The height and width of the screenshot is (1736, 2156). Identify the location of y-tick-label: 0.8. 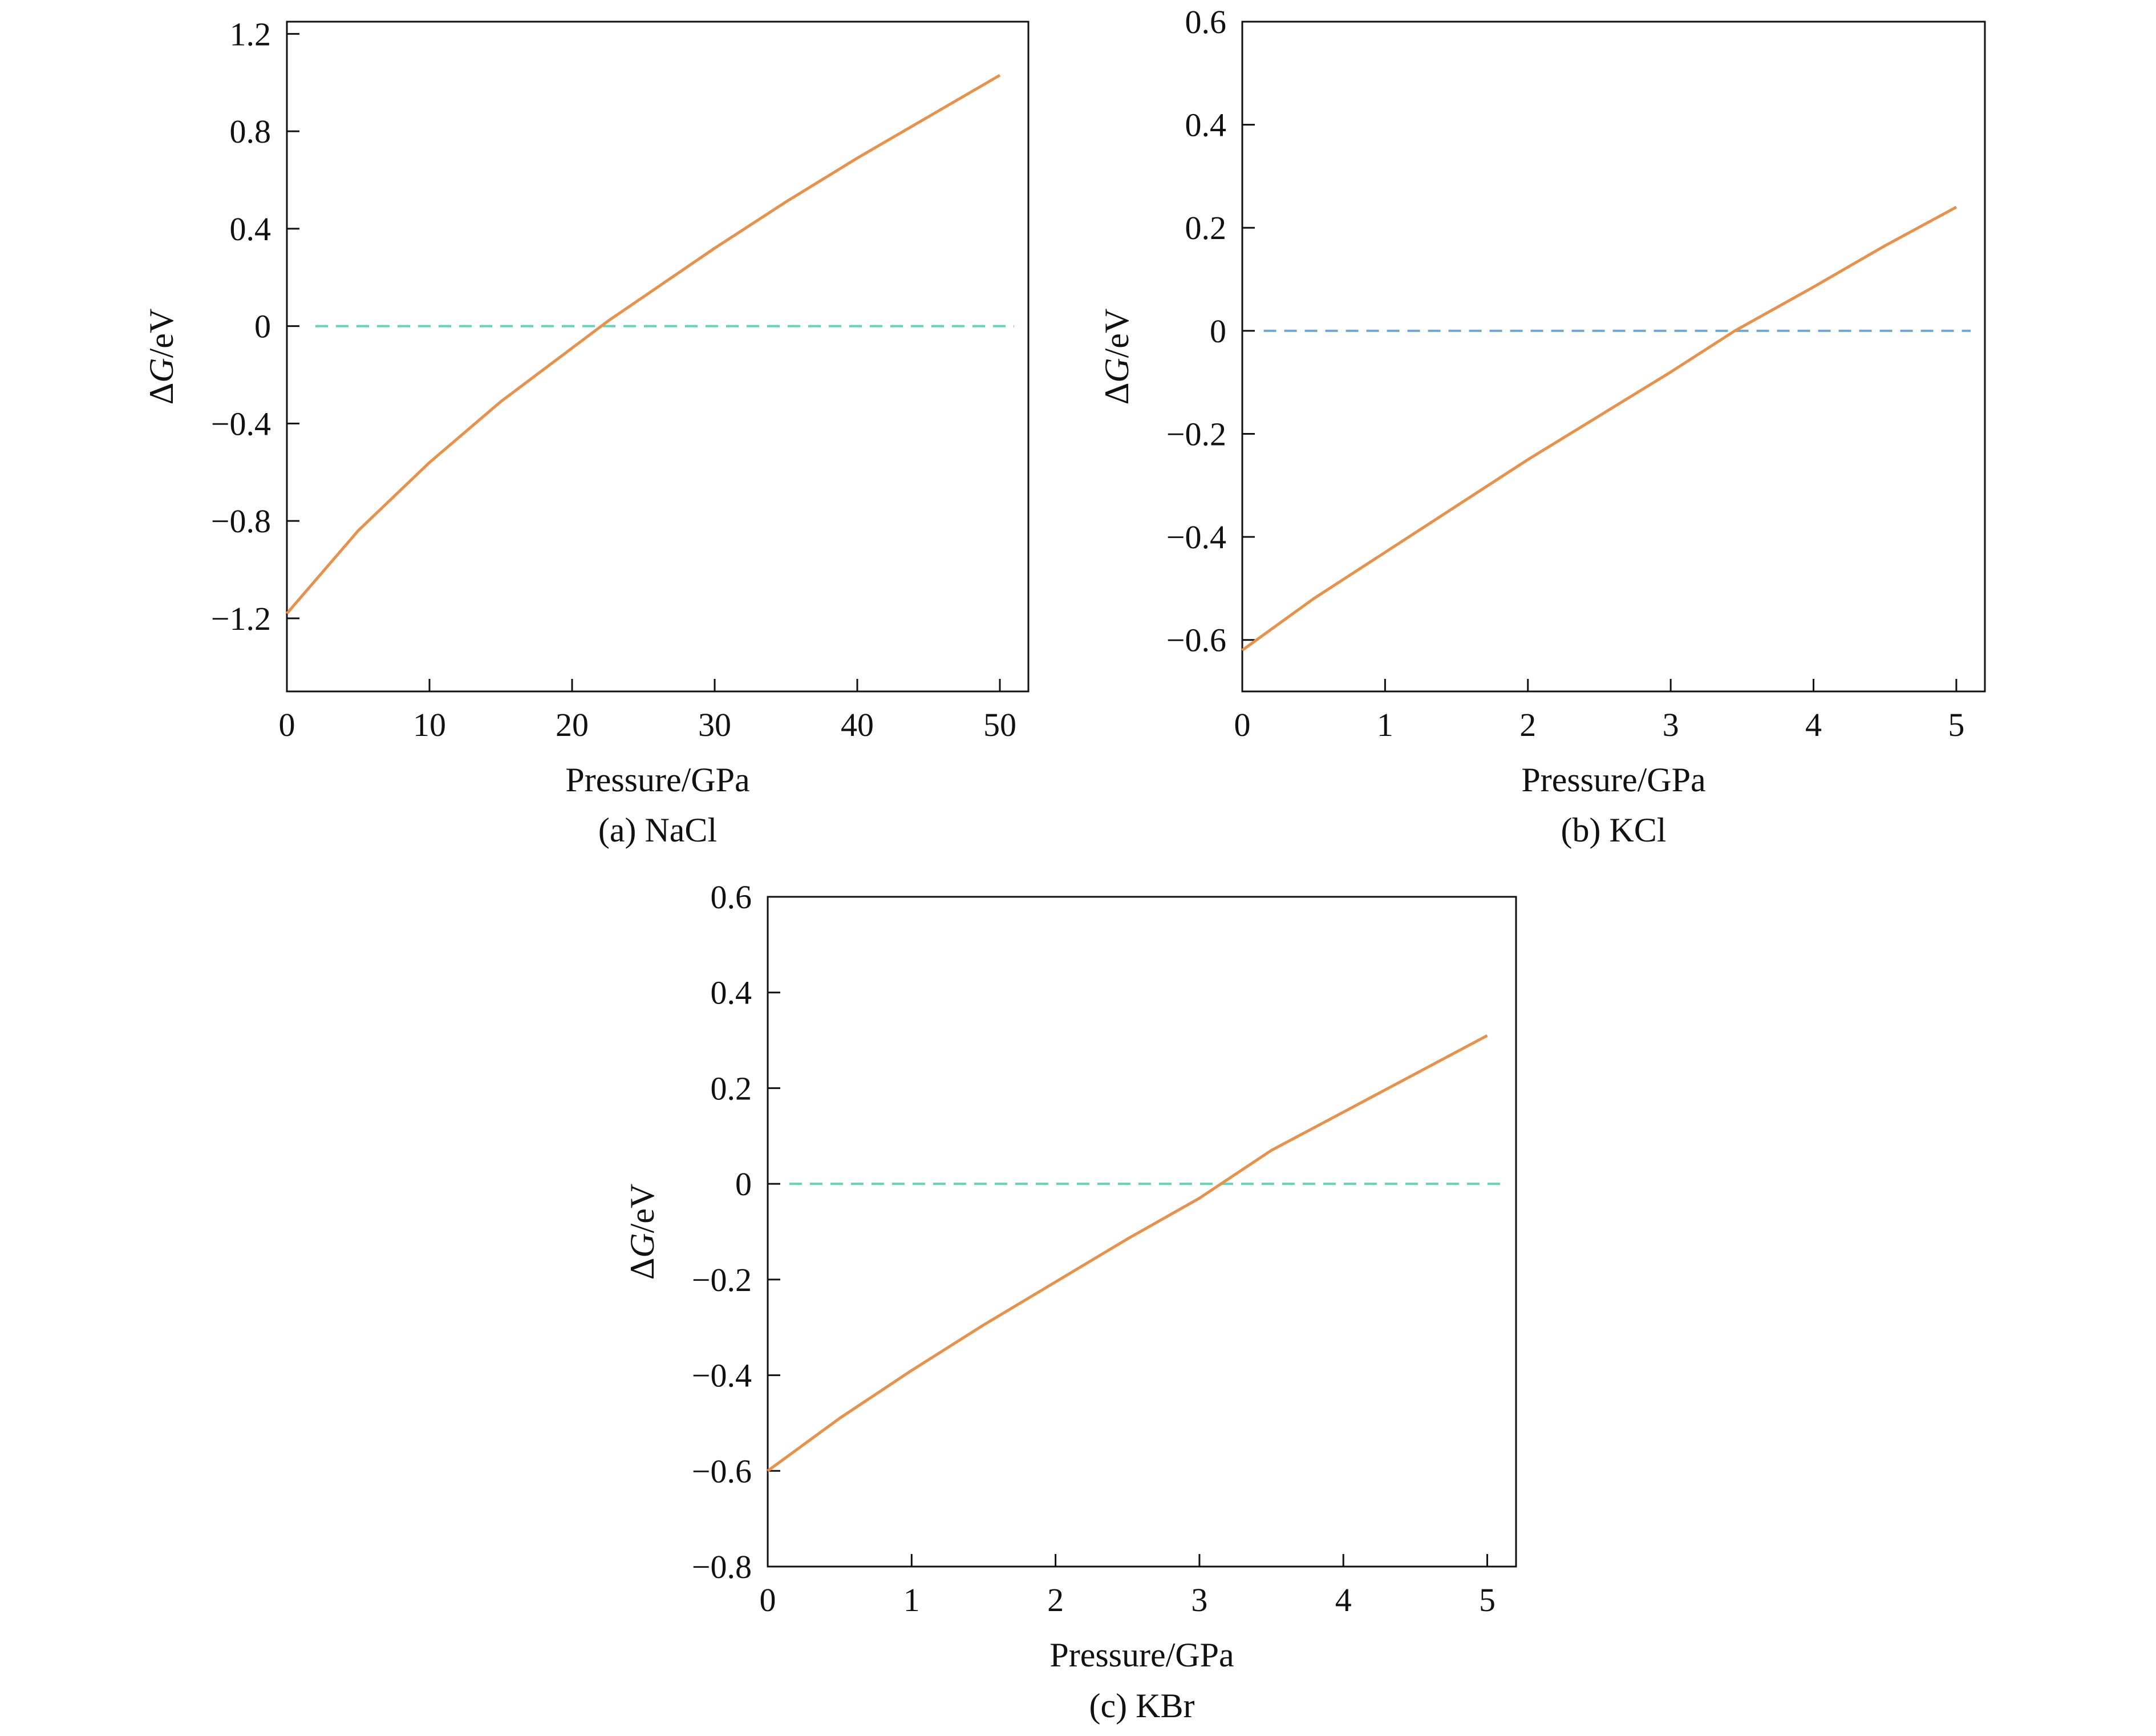
(250, 131).